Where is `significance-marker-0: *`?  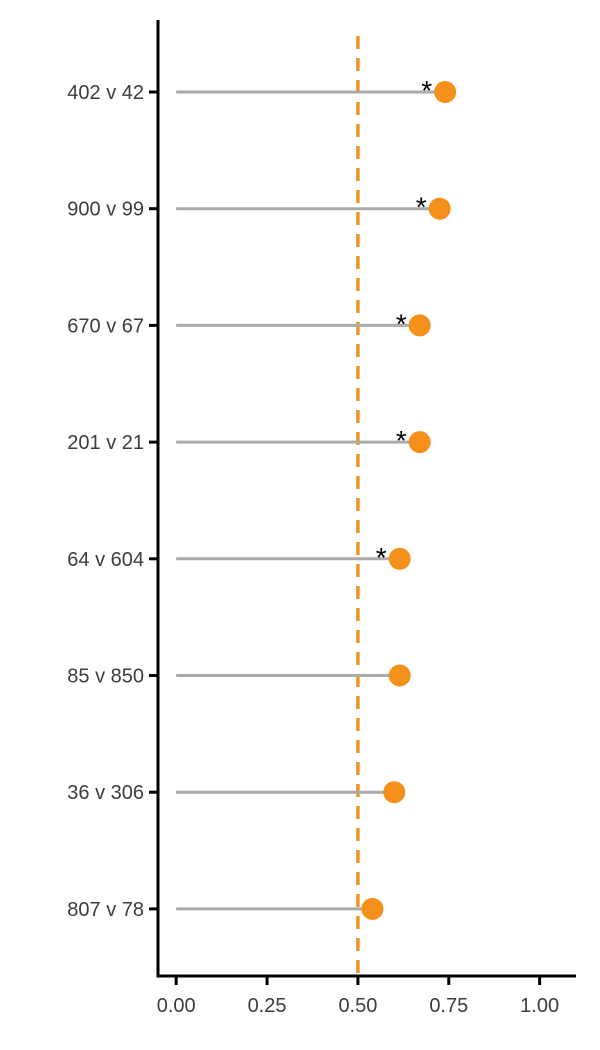
significance-marker-0: * is located at coordinates (426, 90).